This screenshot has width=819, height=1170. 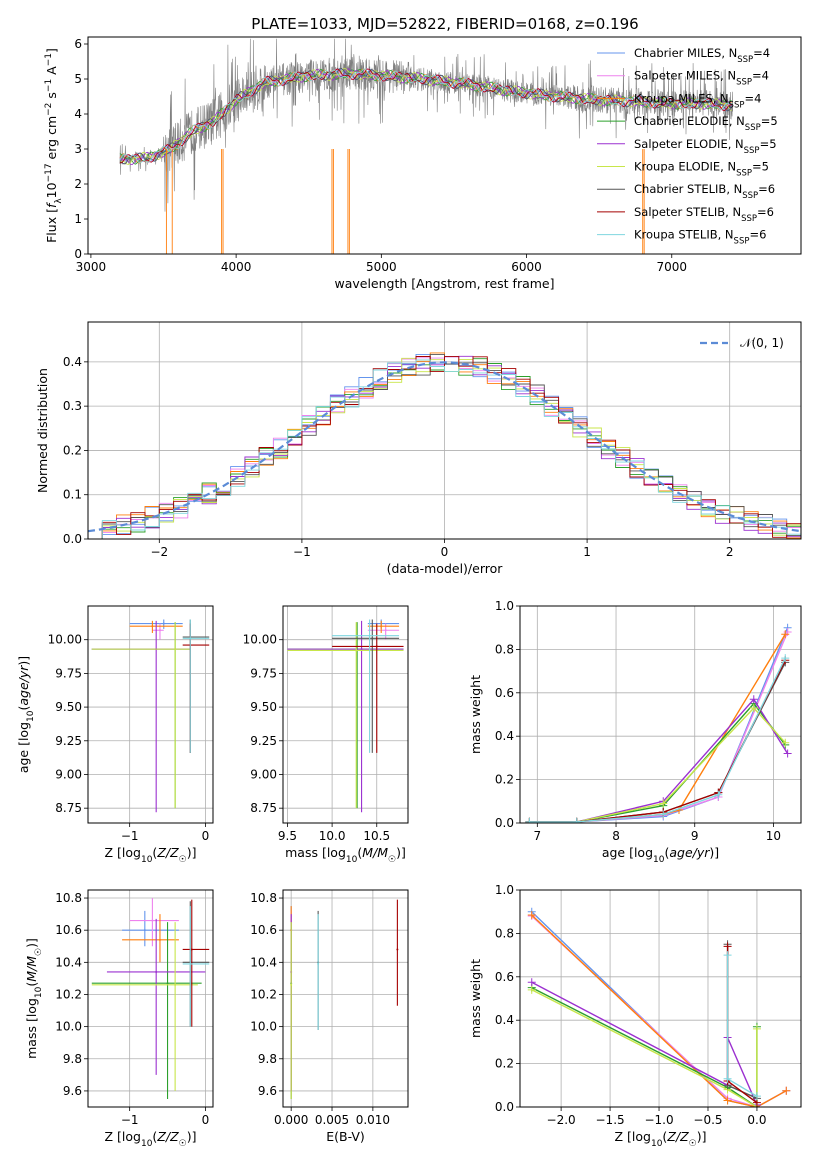 I want to click on legend-entry: Salpeter MILES, NSSP=4, so click(x=701, y=78).